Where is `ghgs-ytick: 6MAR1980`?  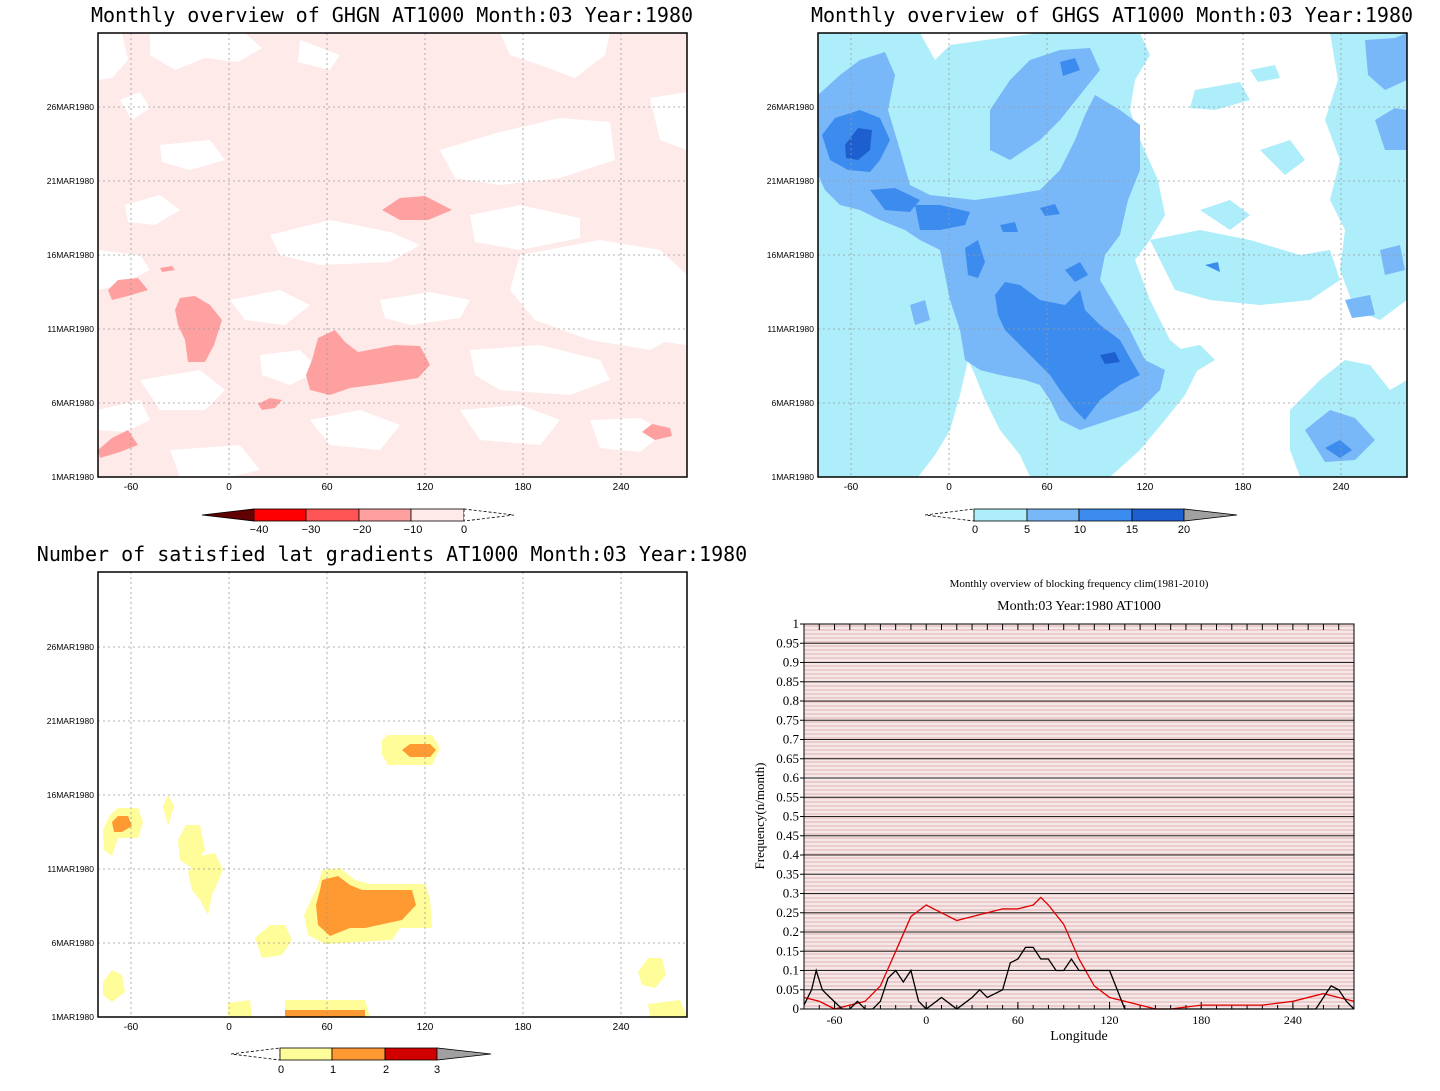
ghgs-ytick: 6MAR1980 is located at coordinates (792, 403).